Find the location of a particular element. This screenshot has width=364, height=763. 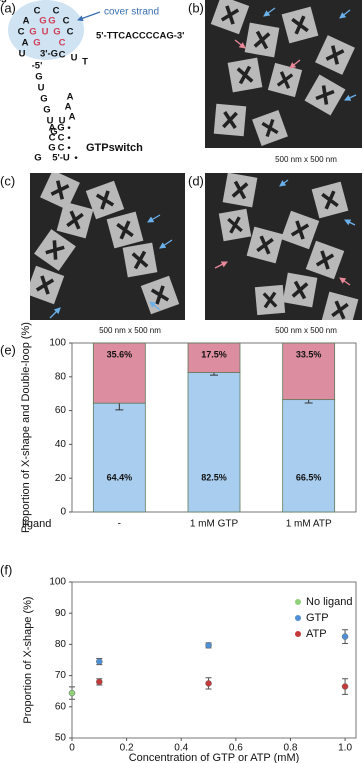

value-label: 66.5% is located at coordinates (309, 478).